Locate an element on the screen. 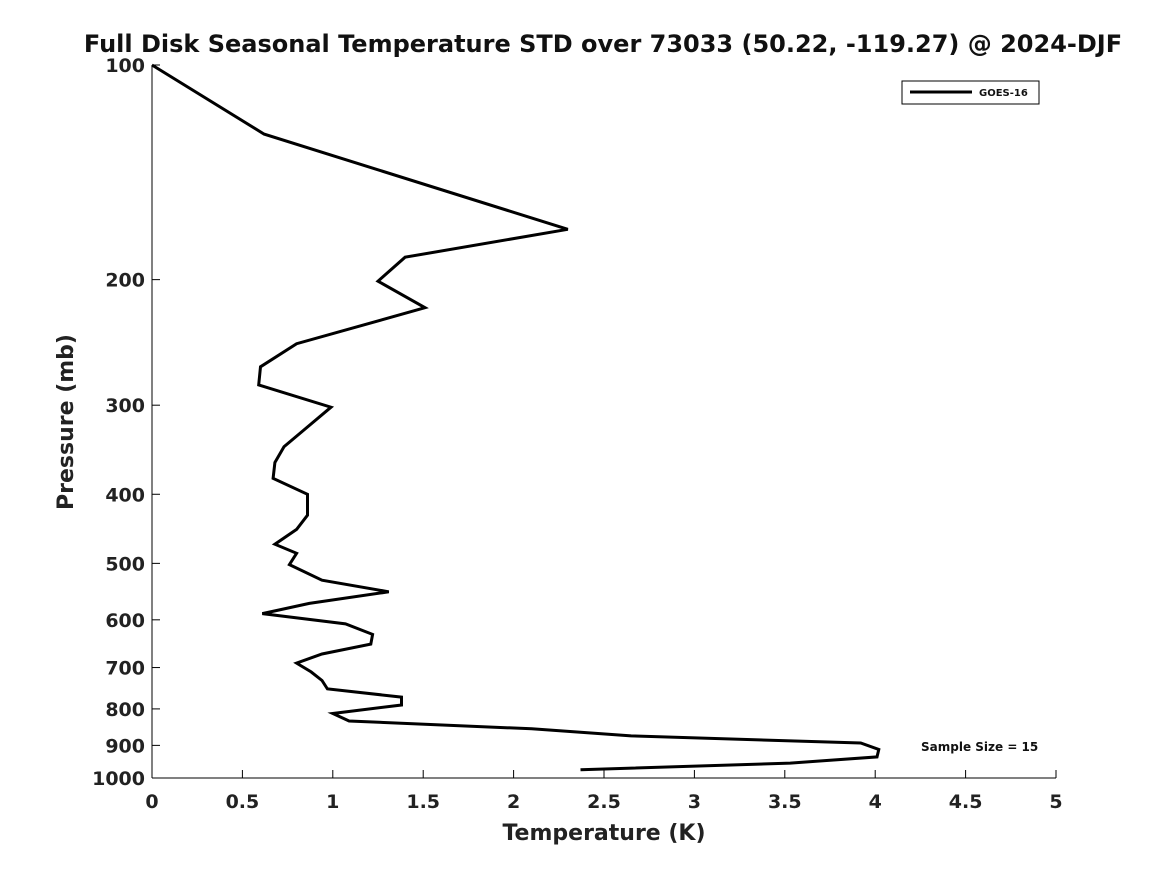 Image resolution: width=1167 pixels, height=875 pixels. x-tick-label: 3.5 is located at coordinates (785, 802).